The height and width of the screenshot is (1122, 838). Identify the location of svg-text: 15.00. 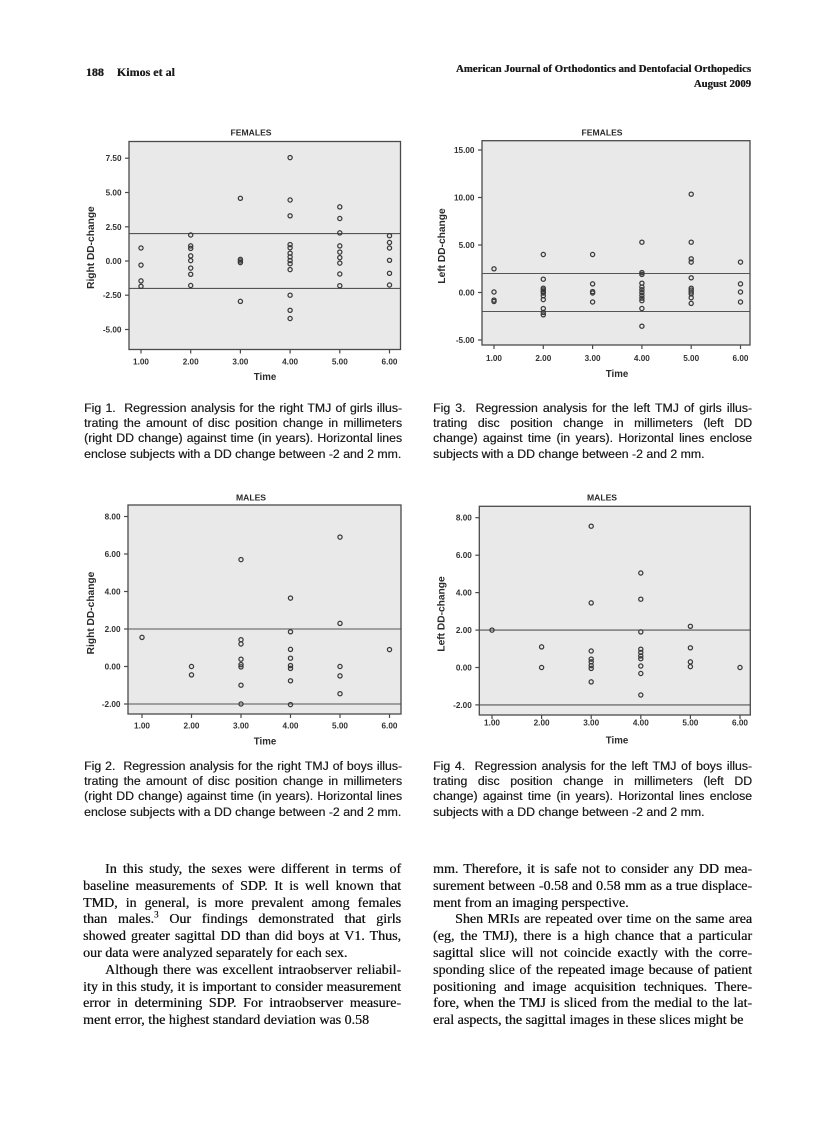
(464, 150).